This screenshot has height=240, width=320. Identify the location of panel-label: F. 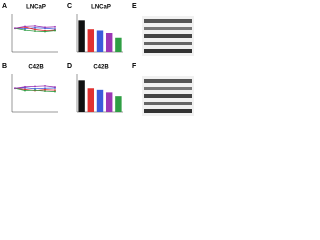
(134, 66).